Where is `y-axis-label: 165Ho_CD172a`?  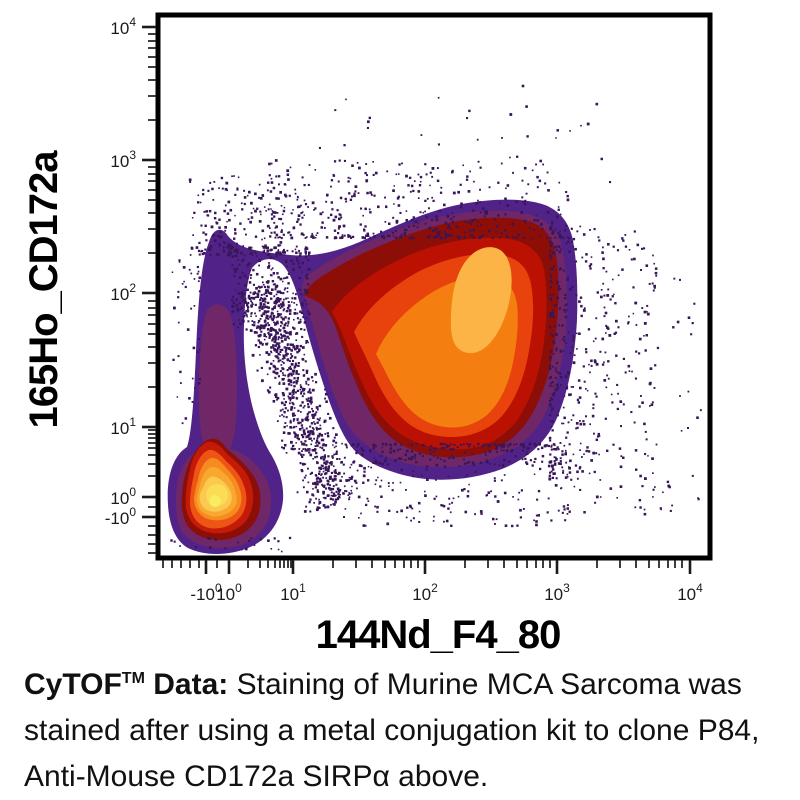
y-axis-label: 165Ho_CD172a is located at coordinates (44, 289).